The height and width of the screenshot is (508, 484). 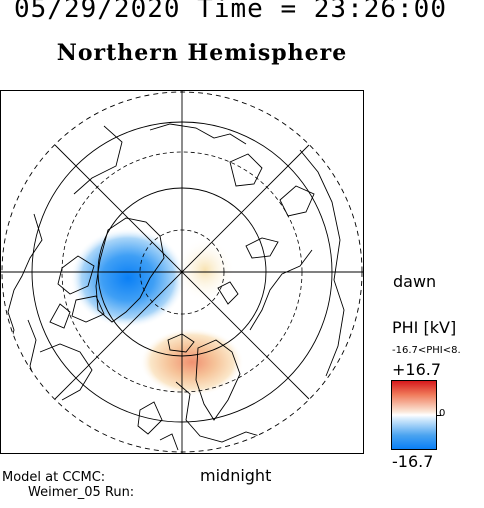 What do you see at coordinates (205, 270) in the screenshot?
I see `dawn-cell-weak` at bounding box center [205, 270].